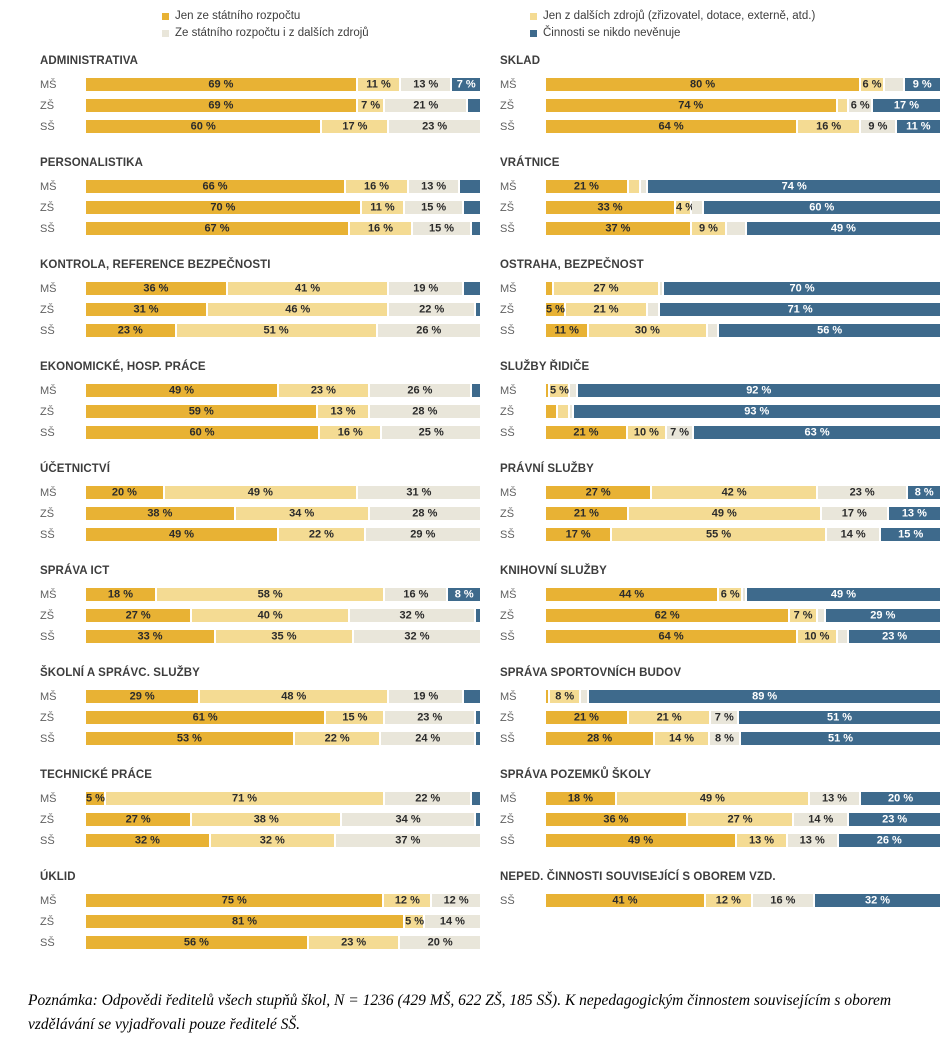  I want to click on bar-row: MŠ 75 % 12 % 12 %, so click(260, 900).